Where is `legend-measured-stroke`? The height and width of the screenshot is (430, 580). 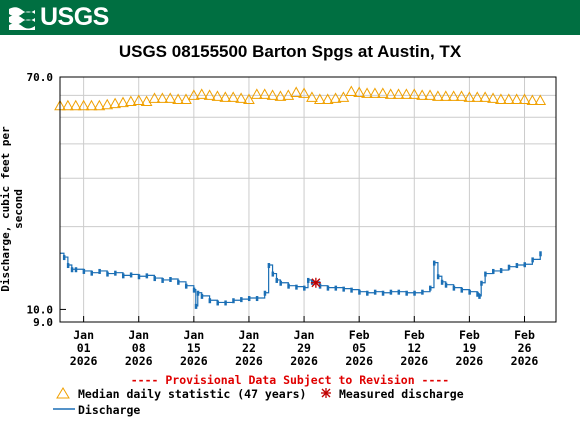
legend-measured-stroke is located at coordinates (326, 393).